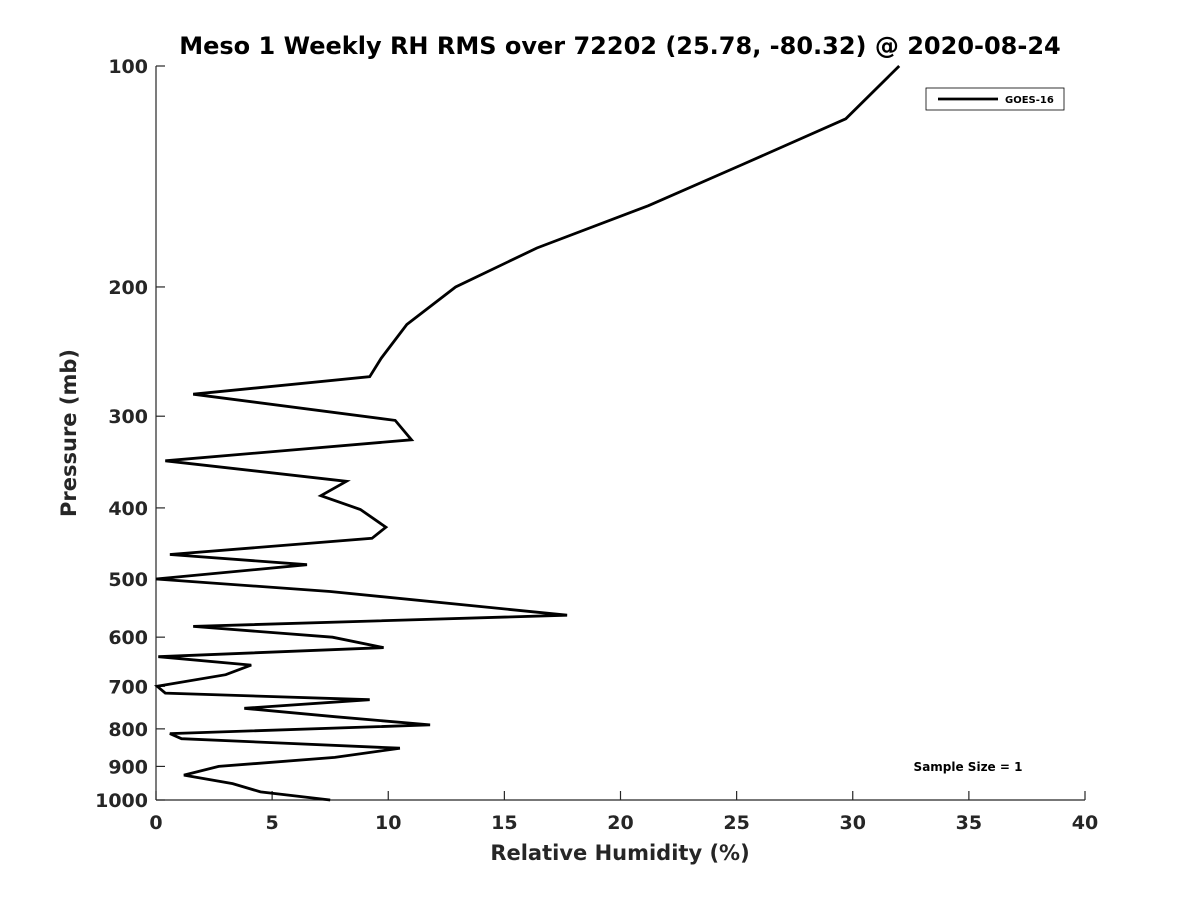 This screenshot has width=1200, height=900. What do you see at coordinates (1085, 823) in the screenshot?
I see `x-tick-label: 40` at bounding box center [1085, 823].